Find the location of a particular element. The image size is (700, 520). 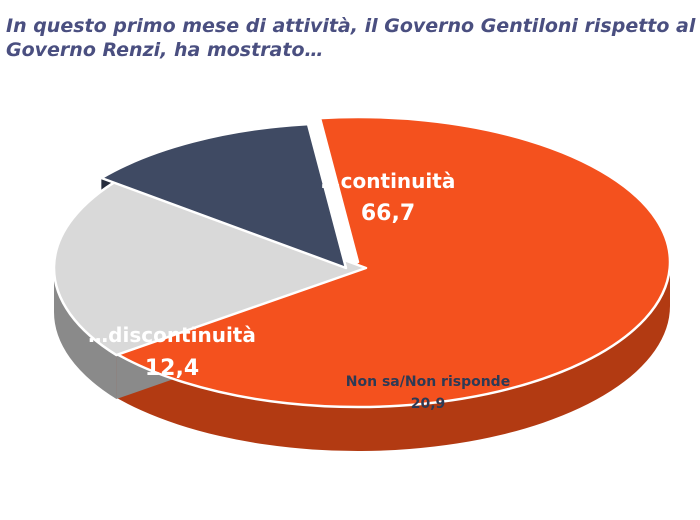

slice-value-non-sa-non-risponde: 20,9 is located at coordinates (428, 404).